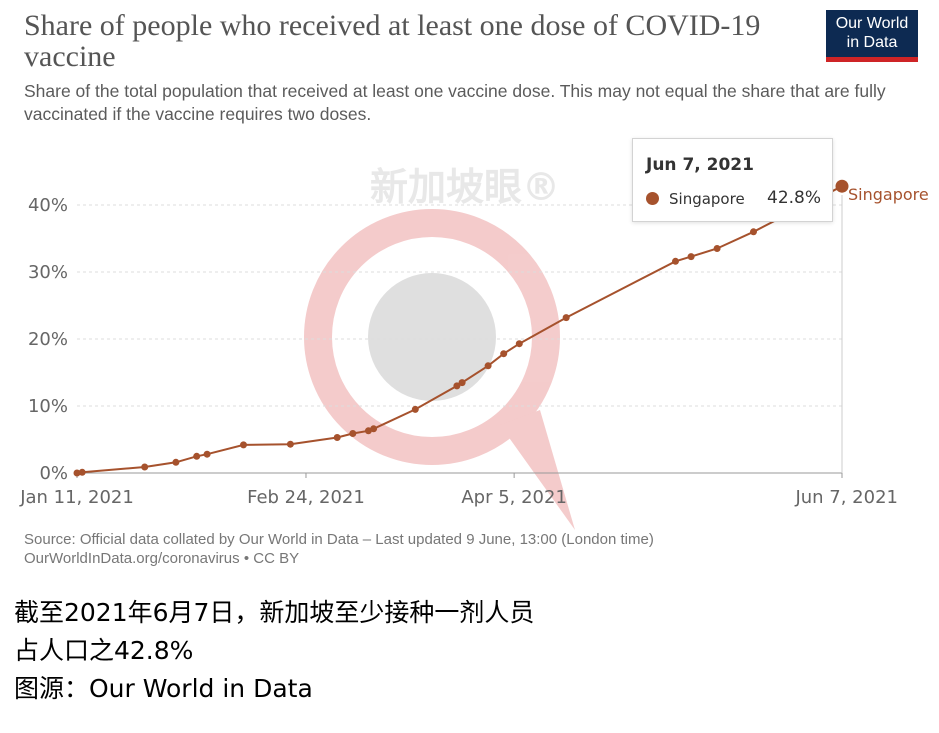  What do you see at coordinates (794, 198) in the screenshot?
I see `tooltip-value: 42.8%` at bounding box center [794, 198].